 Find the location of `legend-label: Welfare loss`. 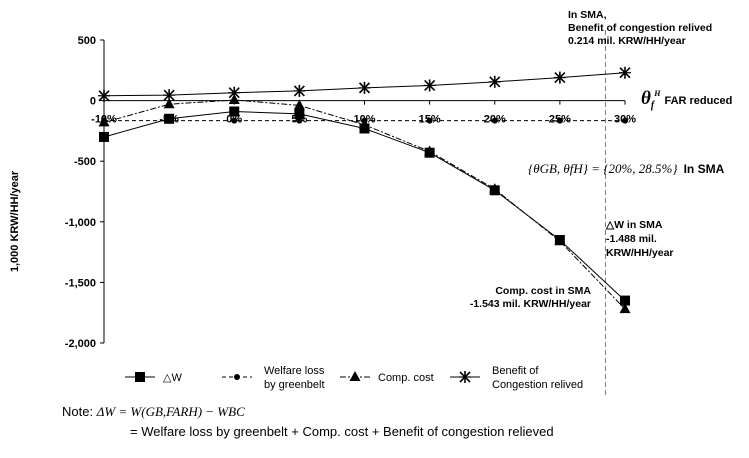

legend-label: Welfare loss is located at coordinates (294, 371).